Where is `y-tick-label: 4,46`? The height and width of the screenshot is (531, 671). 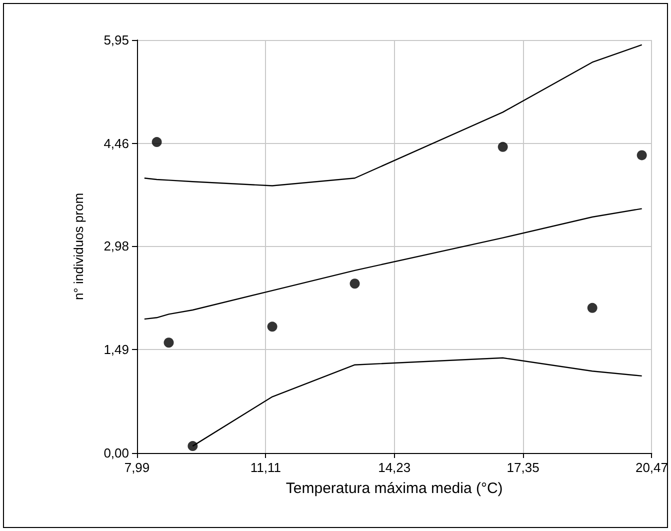
y-tick-label: 4,46 is located at coordinates (116, 143).